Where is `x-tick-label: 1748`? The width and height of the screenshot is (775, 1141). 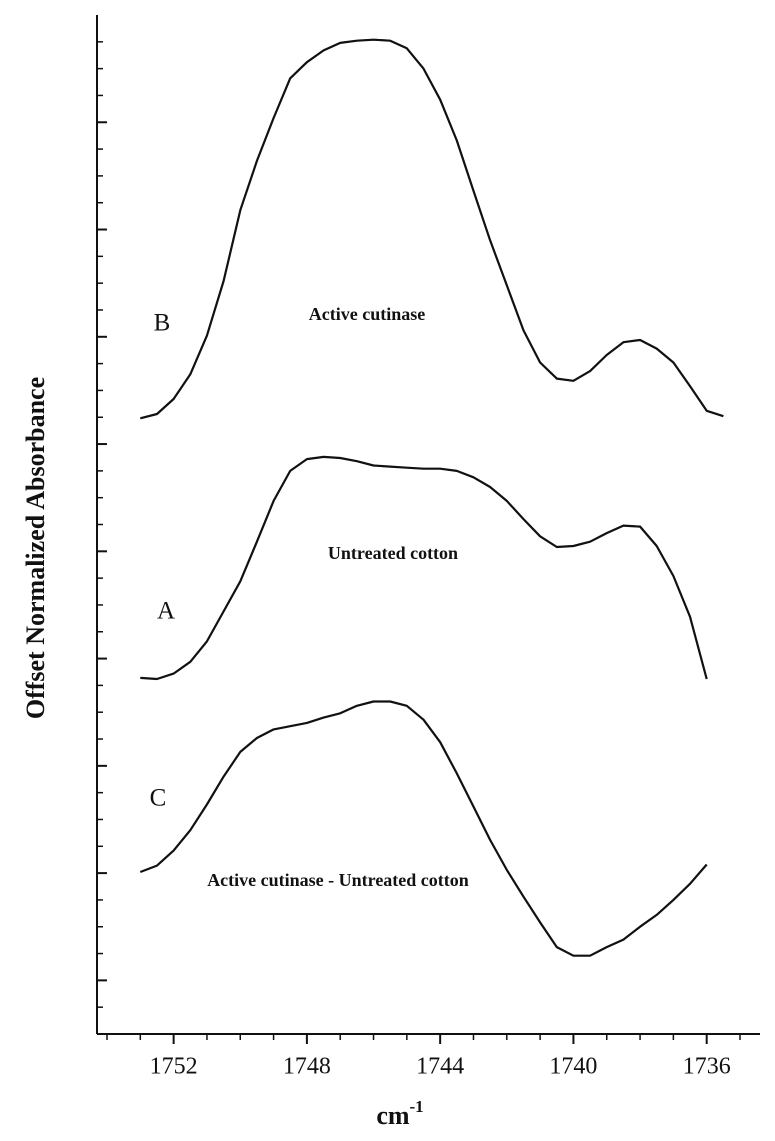
x-tick-label: 1748 is located at coordinates (307, 1067).